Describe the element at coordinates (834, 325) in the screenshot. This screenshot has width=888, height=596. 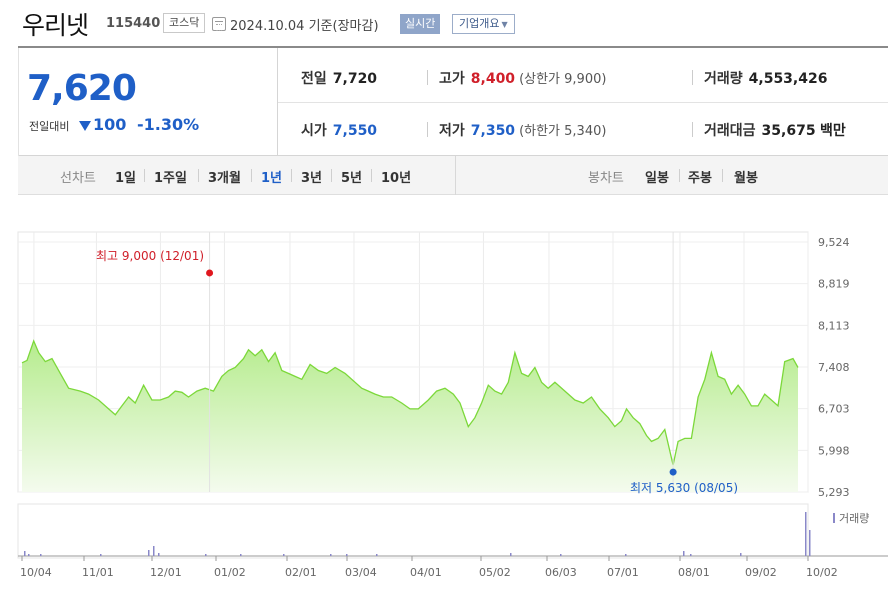
I see `y-tick-label: 8,113` at that location.